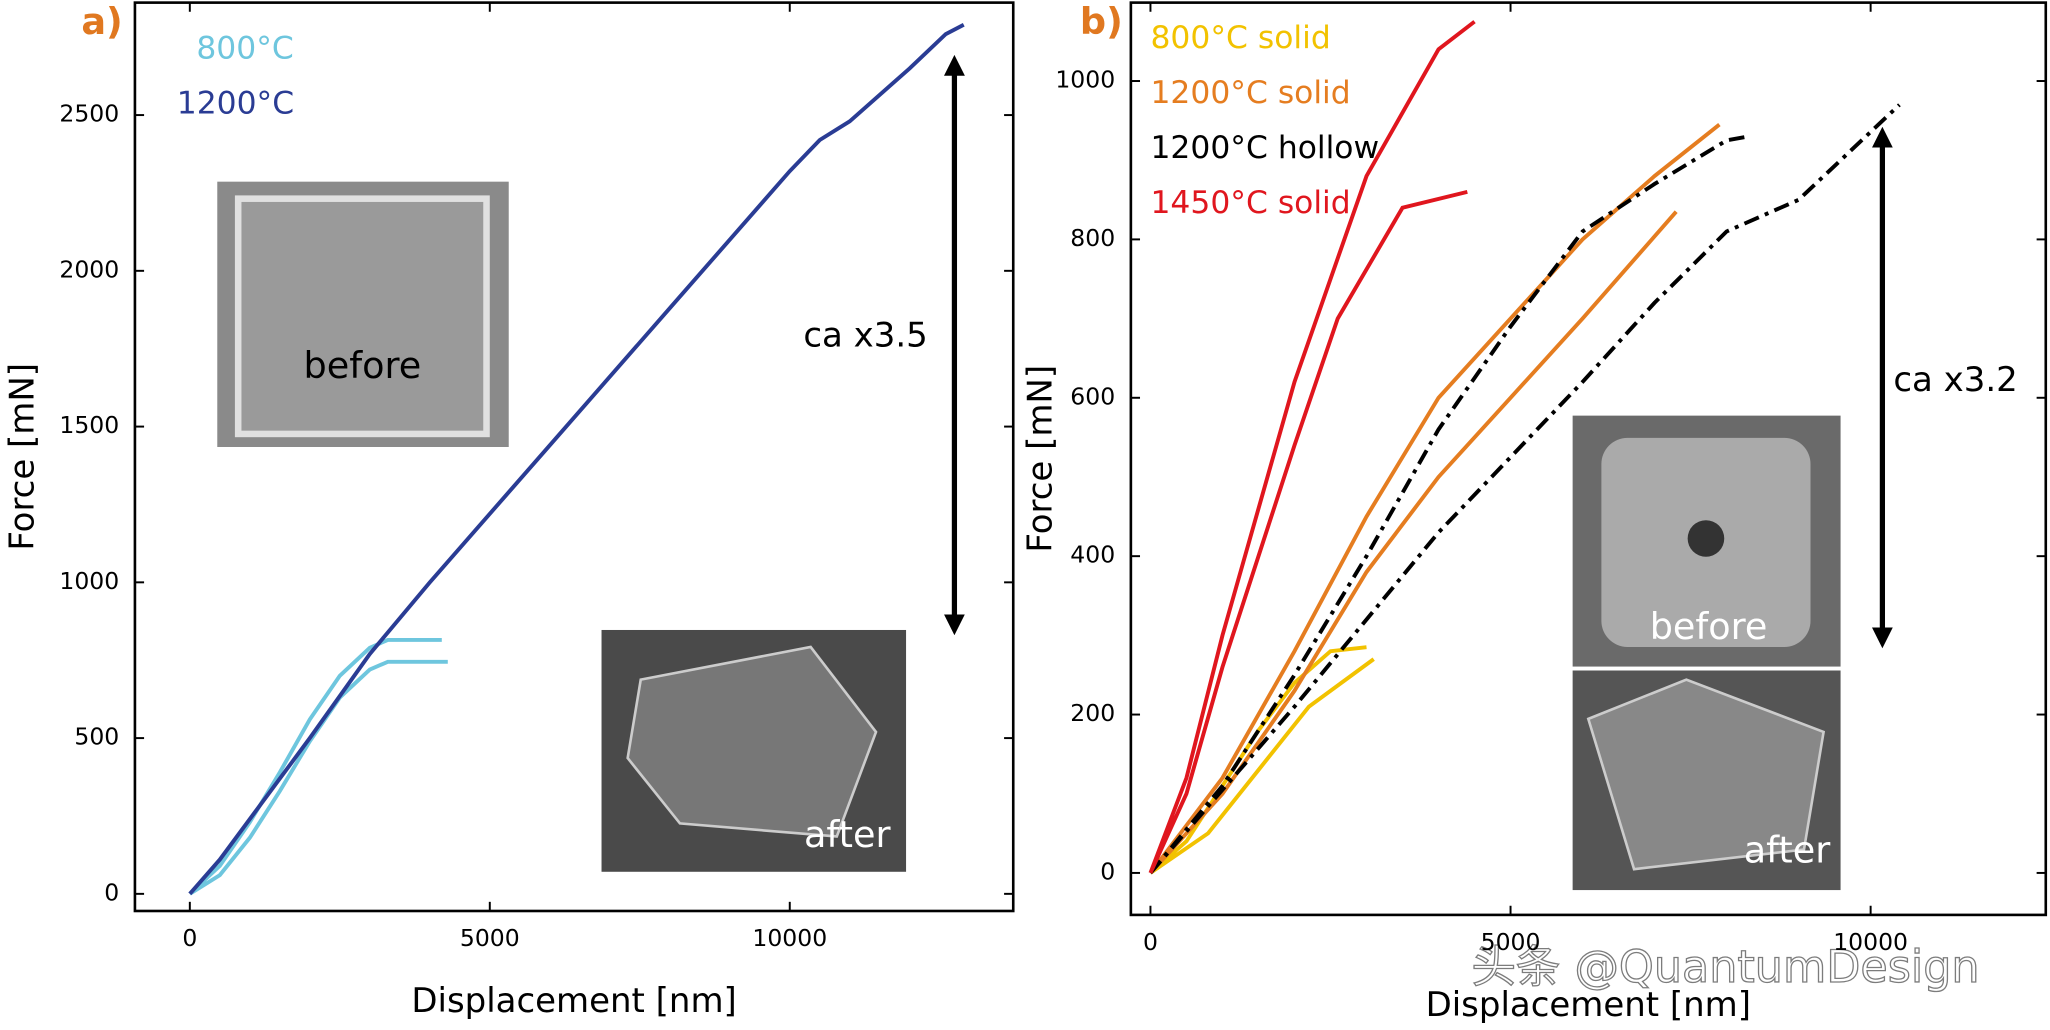  What do you see at coordinates (1092, 396) in the screenshot?
I see `y-tick-label: 600` at bounding box center [1092, 396].